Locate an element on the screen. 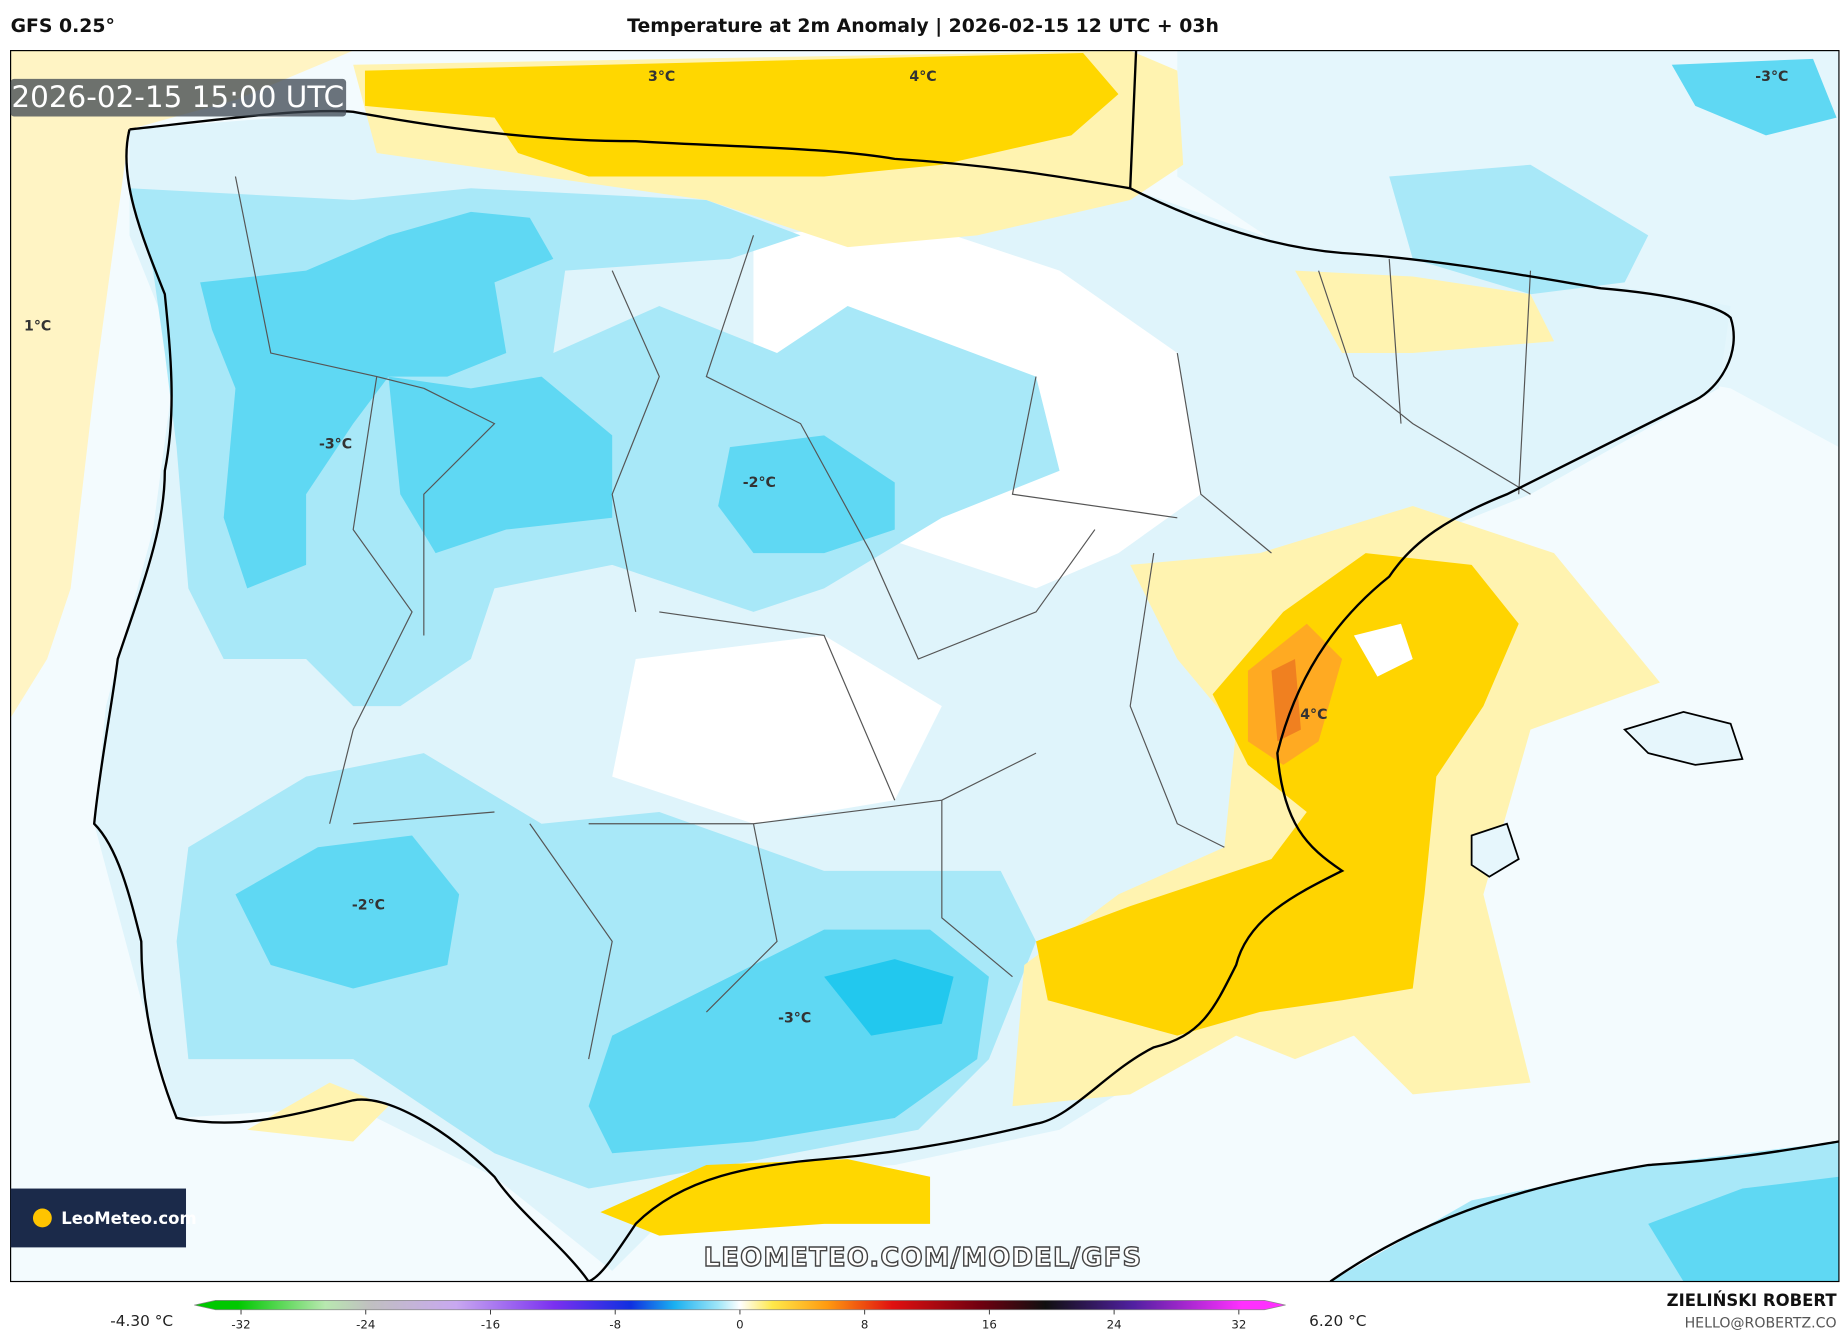 The image size is (1846, 1338). colorbar-max: 6.20 °C is located at coordinates (1337, 1321).